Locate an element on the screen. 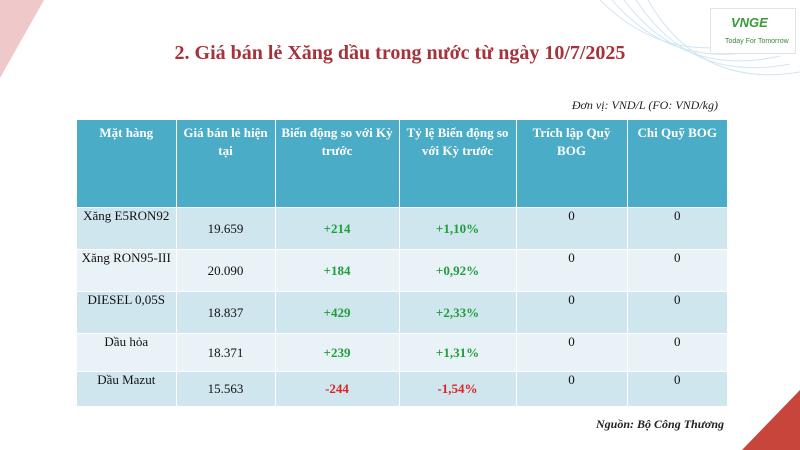 Image resolution: width=800 pixels, height=450 pixels. header-price: Giá bán lẻ hiện tại is located at coordinates (226, 164).